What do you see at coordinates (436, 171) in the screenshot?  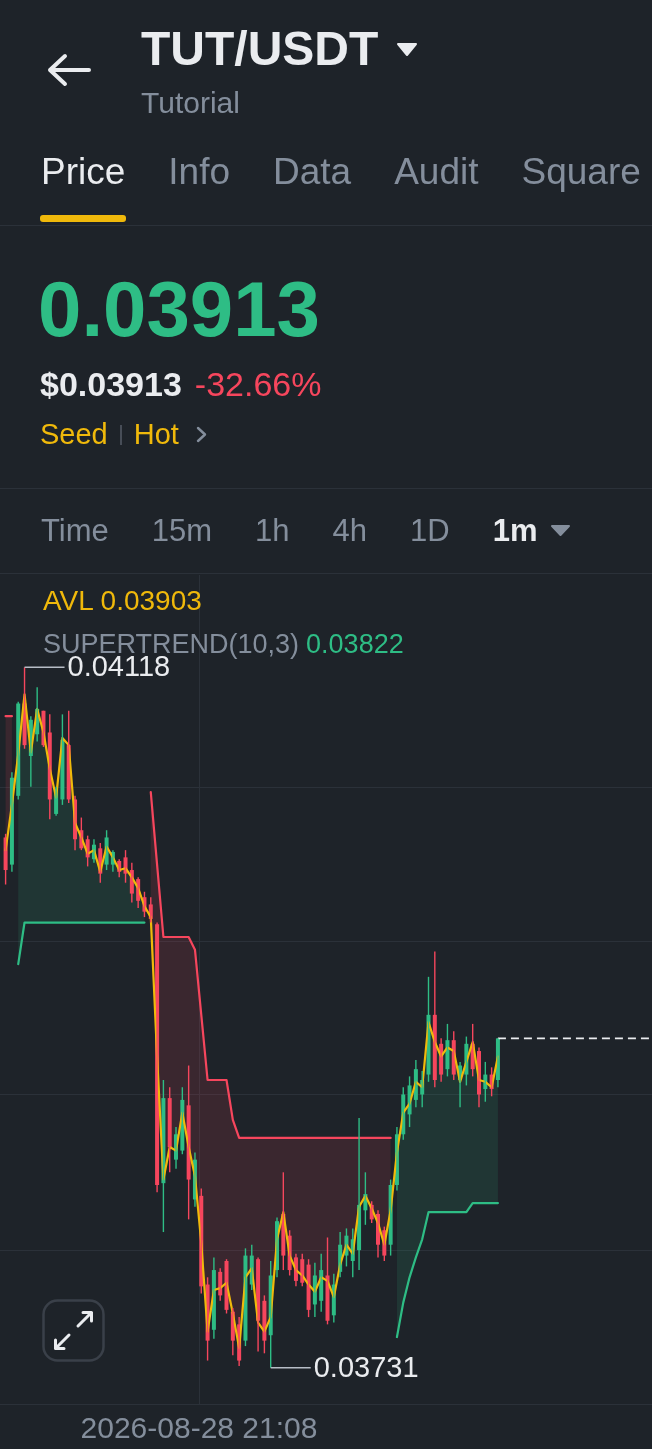 I see `text: Audit` at bounding box center [436, 171].